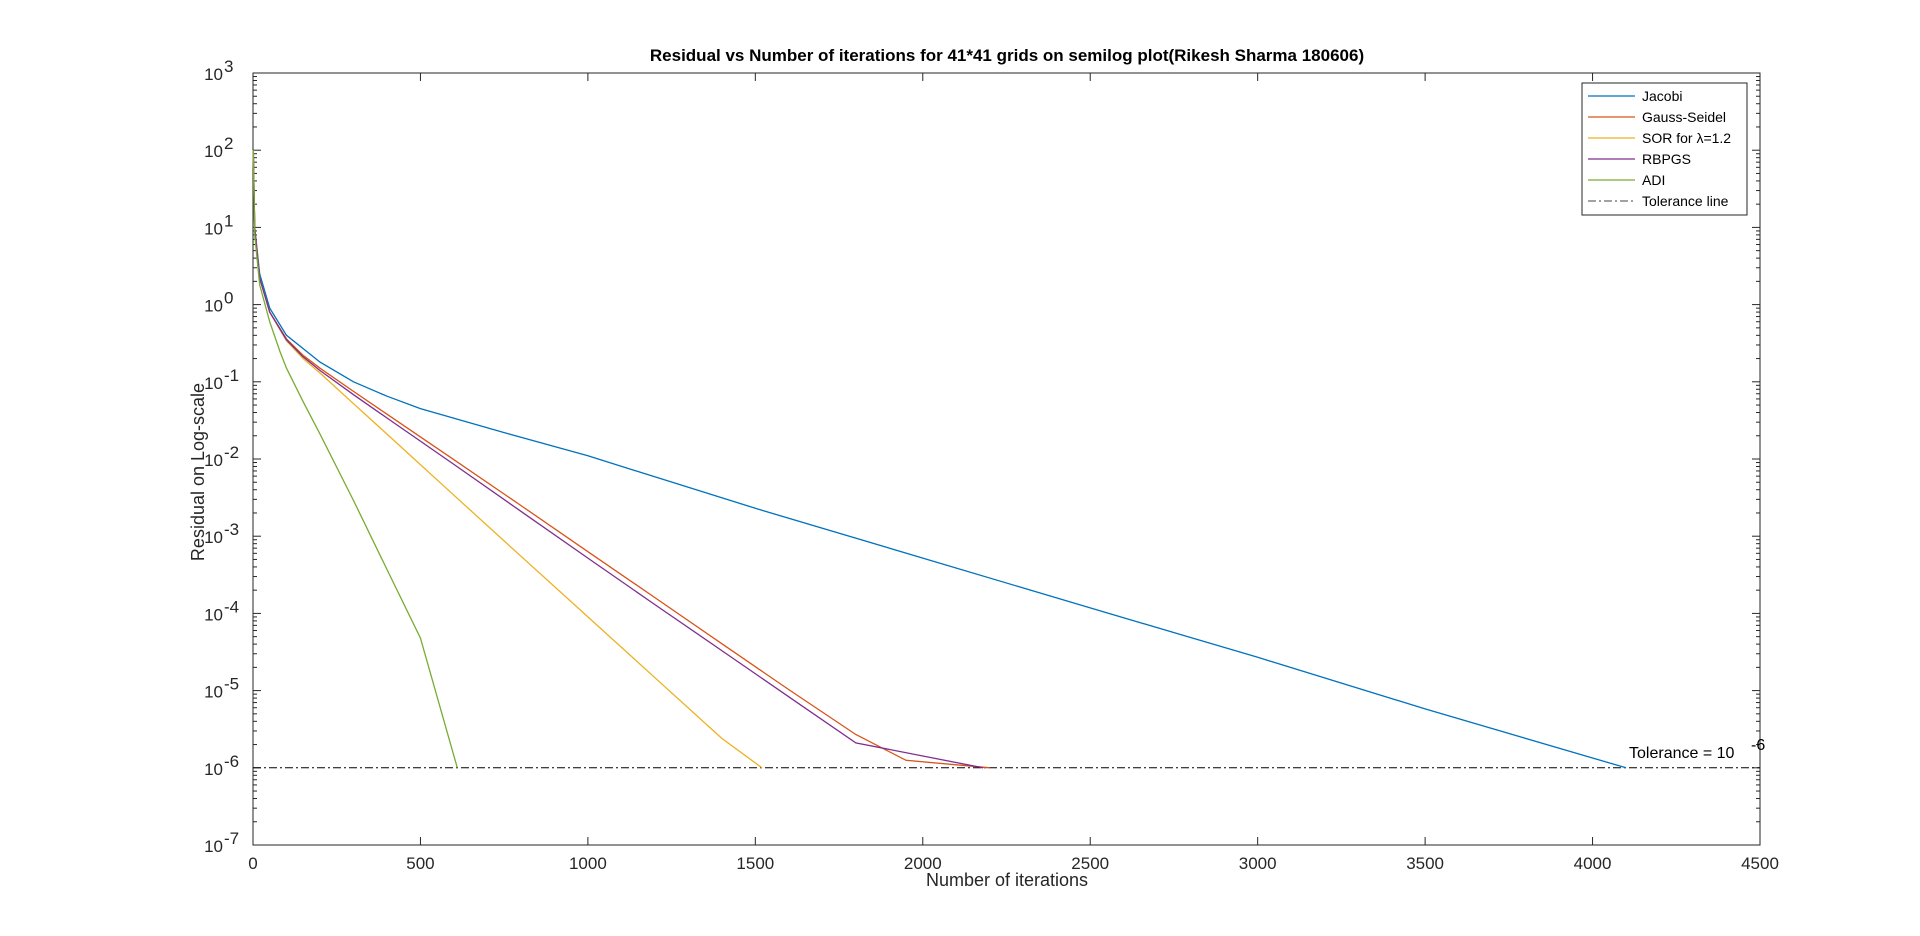 Image resolution: width=1920 pixels, height=936 pixels. Describe the element at coordinates (420, 863) in the screenshot. I see `x-tick-label: 500` at that location.